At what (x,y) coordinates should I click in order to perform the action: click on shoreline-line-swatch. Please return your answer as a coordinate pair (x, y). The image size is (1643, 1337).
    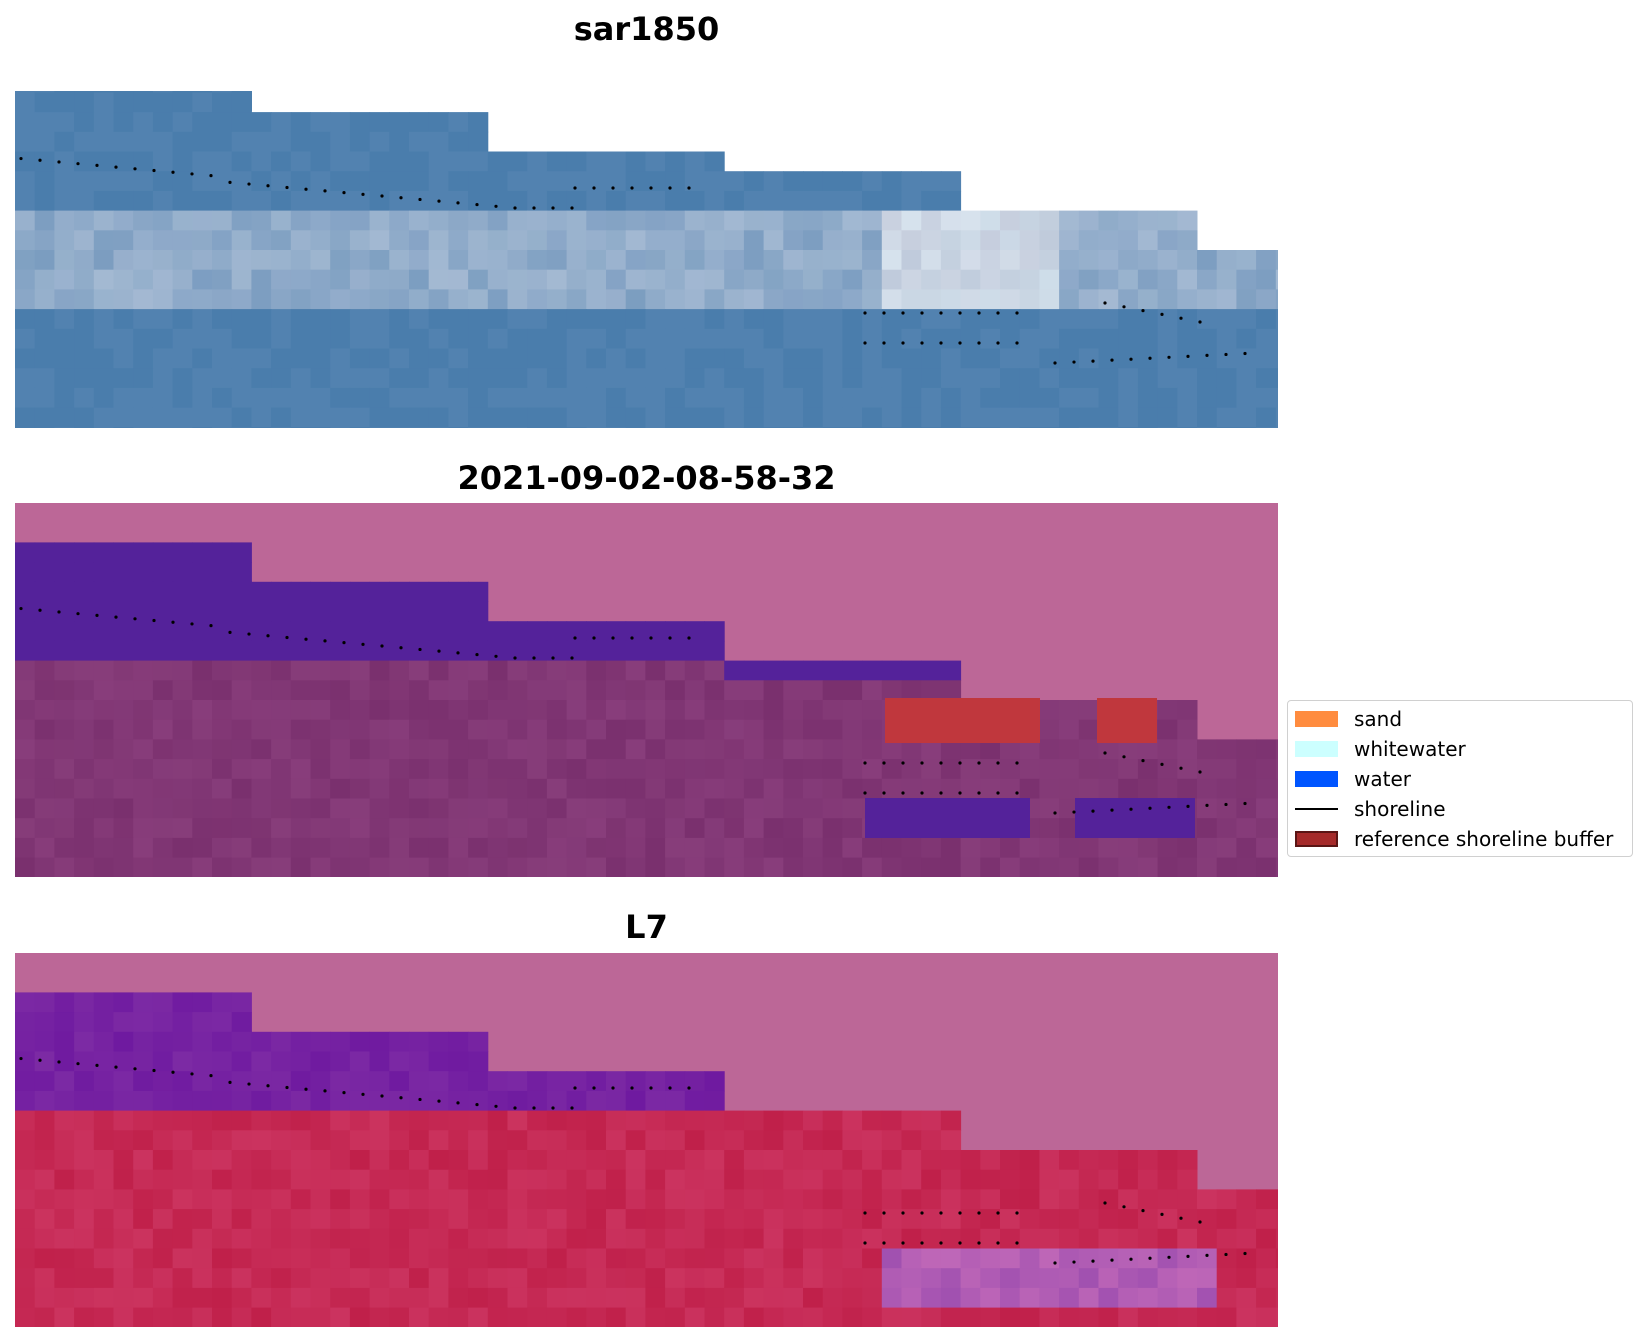
    Looking at the image, I should click on (1316, 809).